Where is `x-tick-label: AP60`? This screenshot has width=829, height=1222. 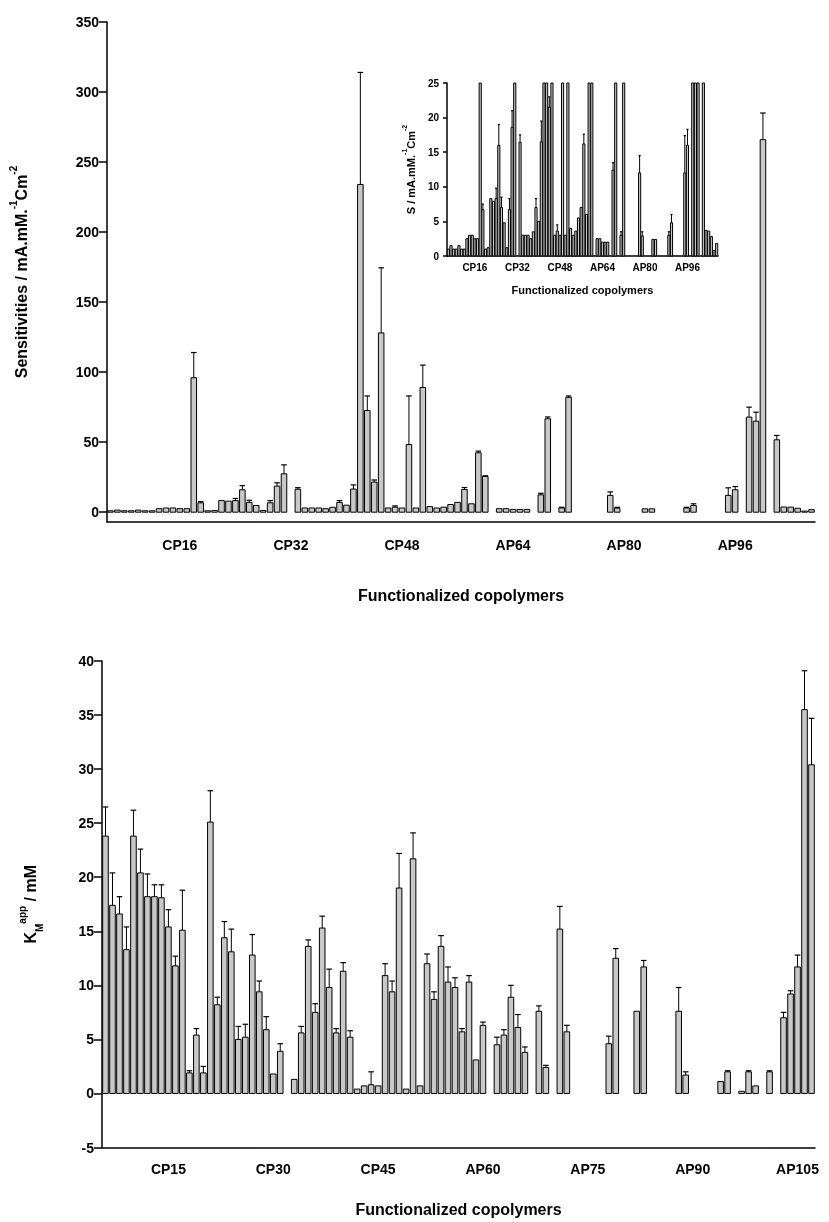
x-tick-label: AP60 is located at coordinates (483, 1168).